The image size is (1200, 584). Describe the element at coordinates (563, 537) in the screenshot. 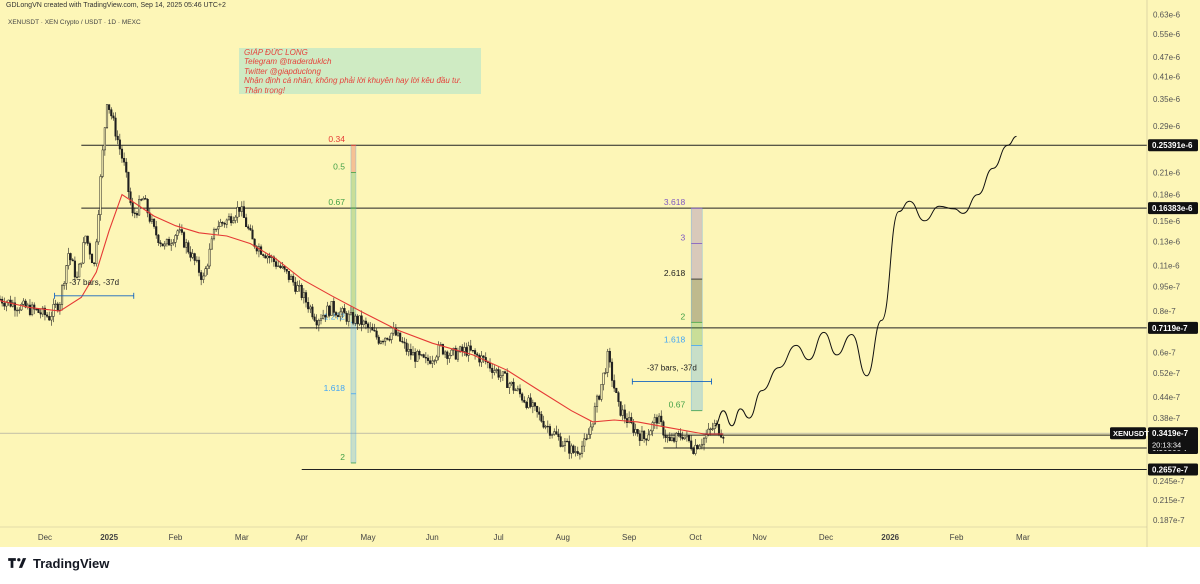

I see `time-tick-label: Aug` at that location.